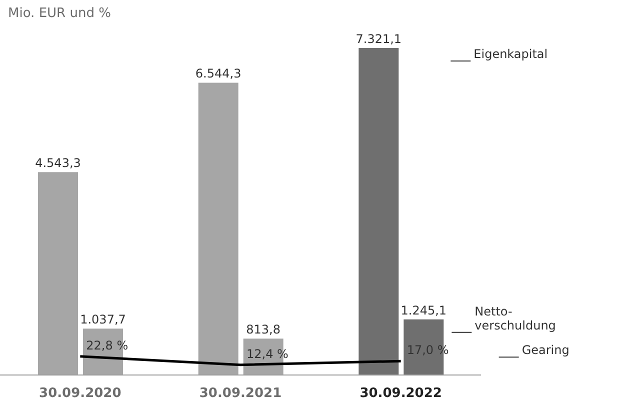 This screenshot has width=631, height=403. Describe the element at coordinates (511, 54) in the screenshot. I see `text: Eigenkapital` at that location.